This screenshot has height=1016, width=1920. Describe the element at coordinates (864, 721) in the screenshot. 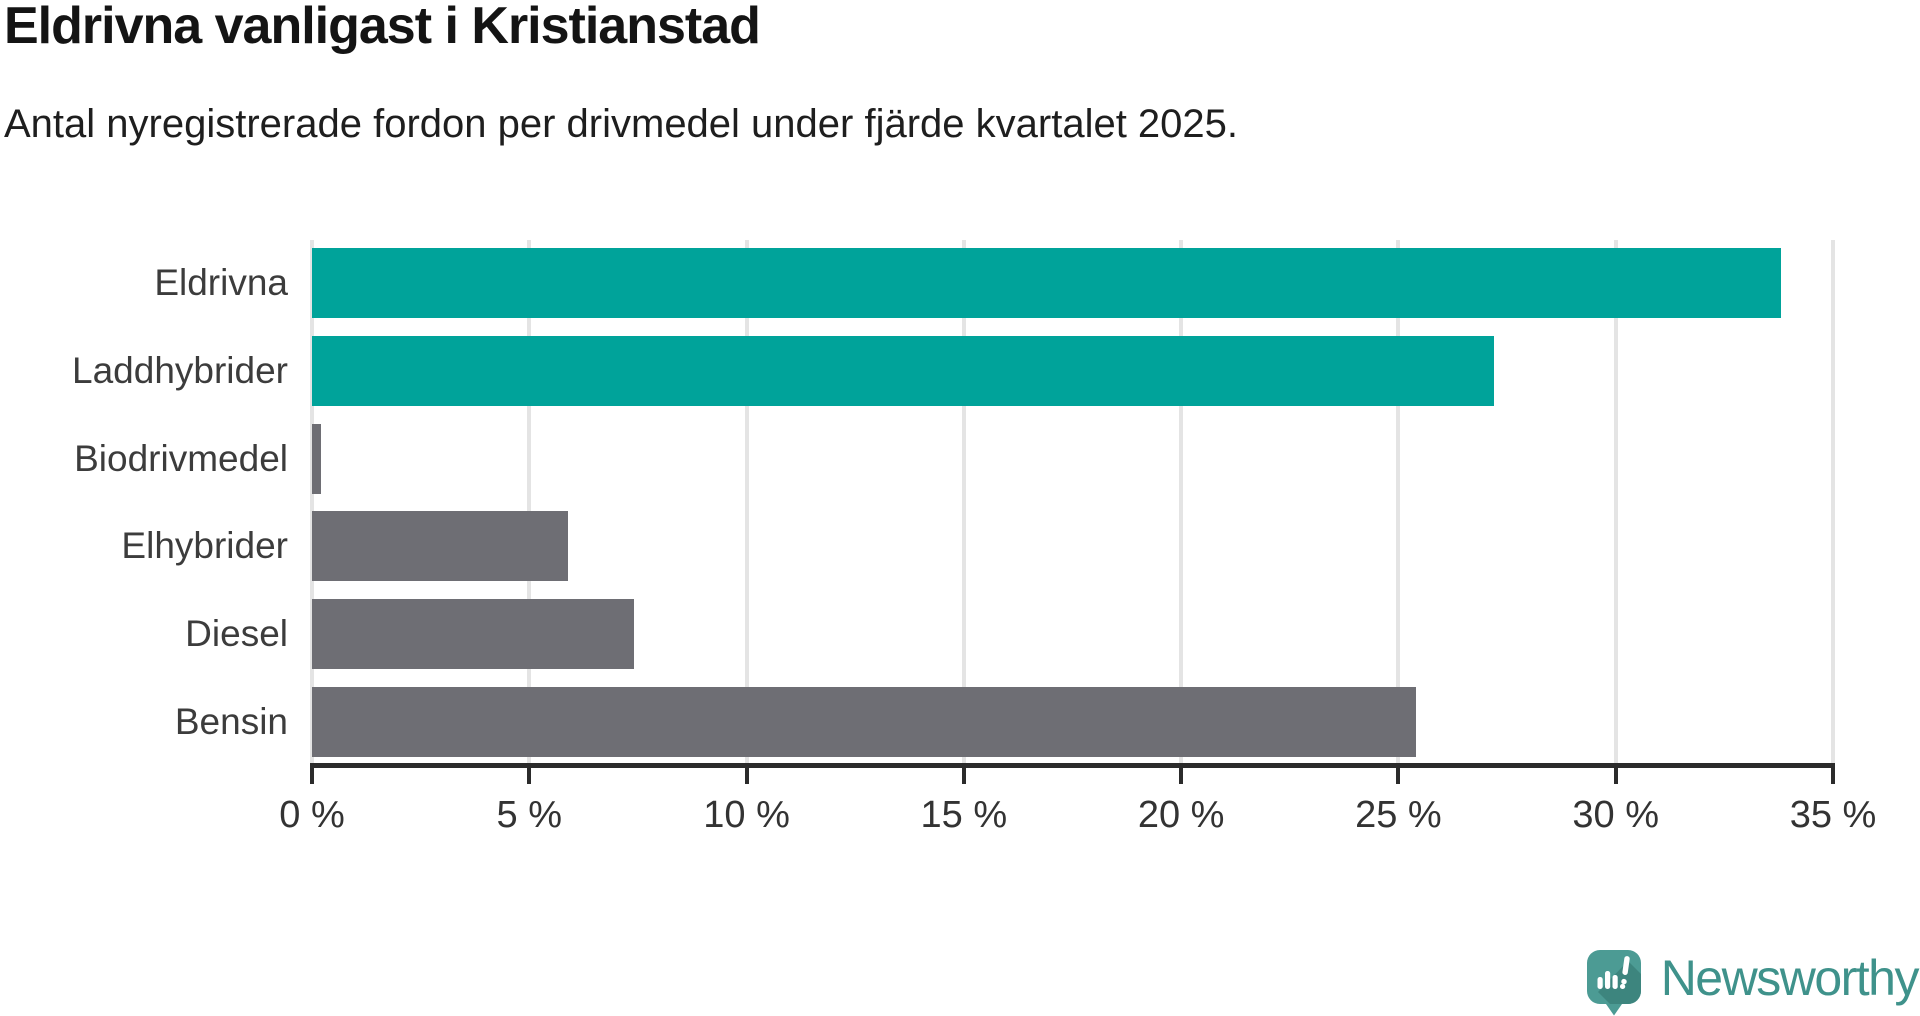

I see `bar-bensin` at that location.